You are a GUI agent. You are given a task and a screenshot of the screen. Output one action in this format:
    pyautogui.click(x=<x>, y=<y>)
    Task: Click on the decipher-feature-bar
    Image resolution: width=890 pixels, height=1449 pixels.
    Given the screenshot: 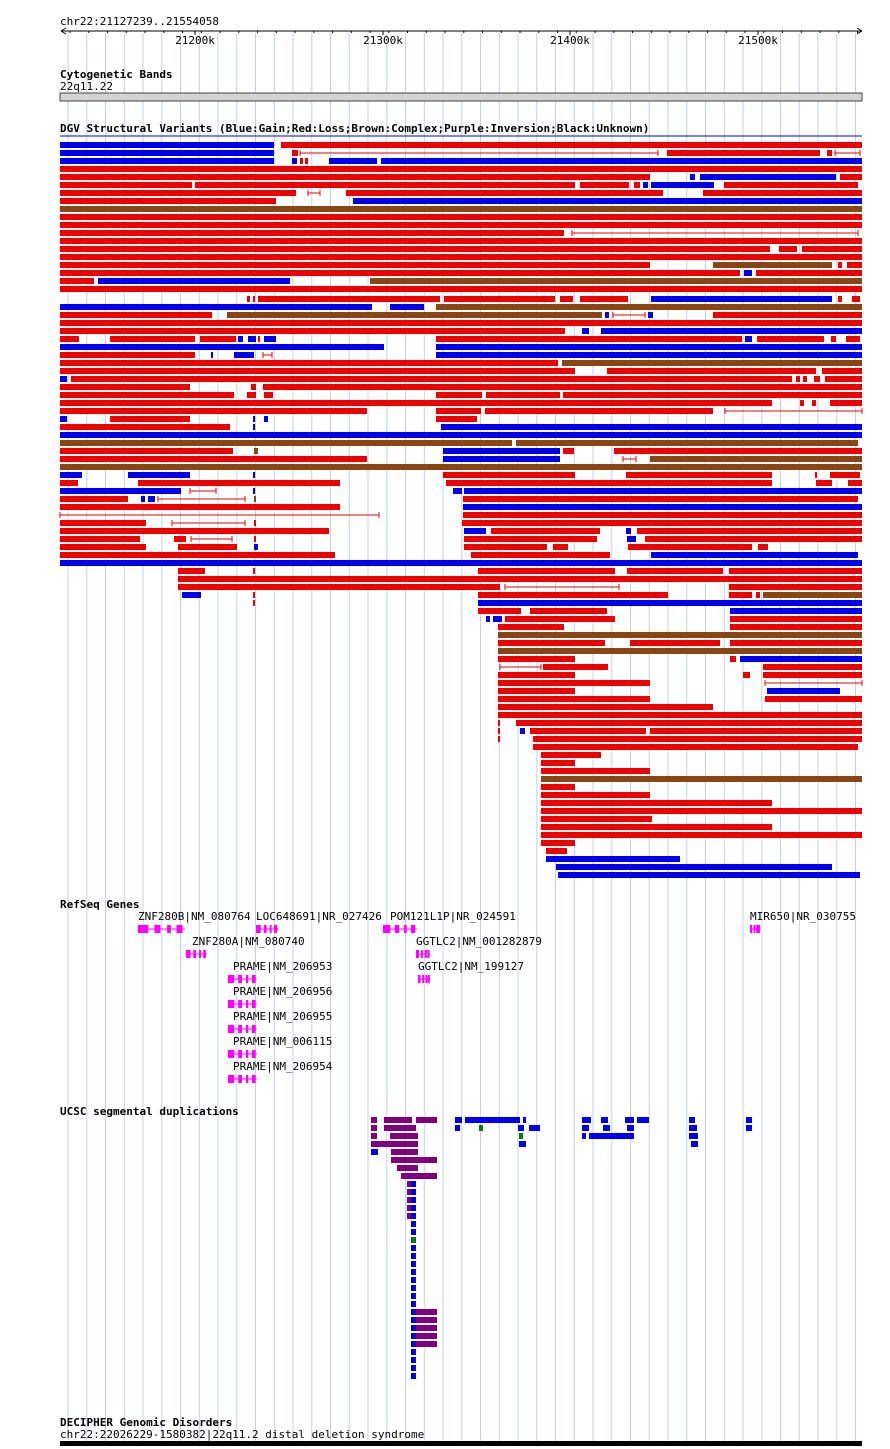 What is the action you would take?
    pyautogui.click(x=461, y=1443)
    